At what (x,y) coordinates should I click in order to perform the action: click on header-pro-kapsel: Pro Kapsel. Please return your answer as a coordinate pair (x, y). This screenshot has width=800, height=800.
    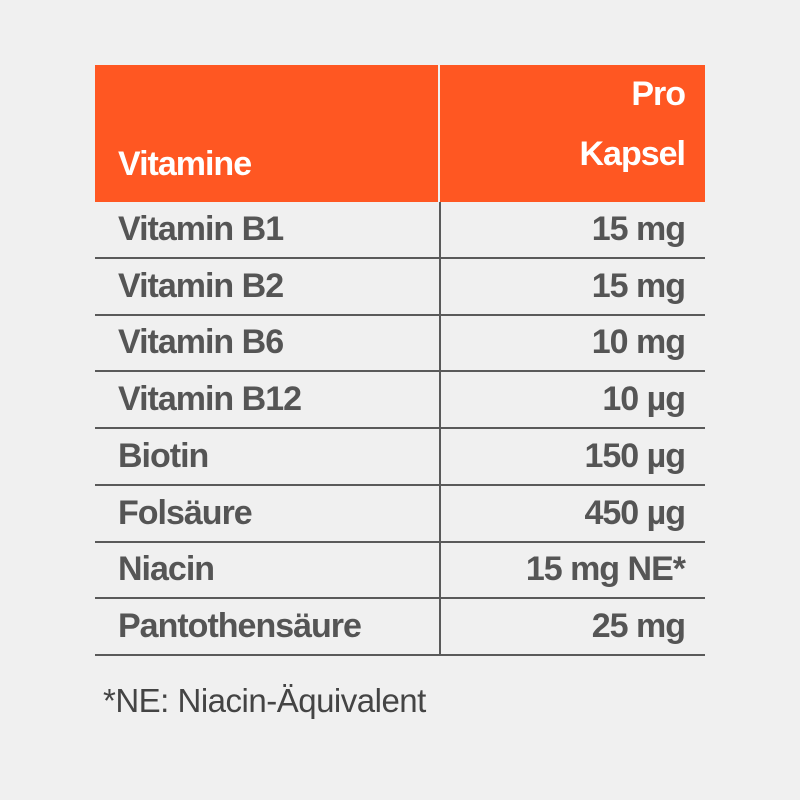
    Looking at the image, I should click on (572, 133).